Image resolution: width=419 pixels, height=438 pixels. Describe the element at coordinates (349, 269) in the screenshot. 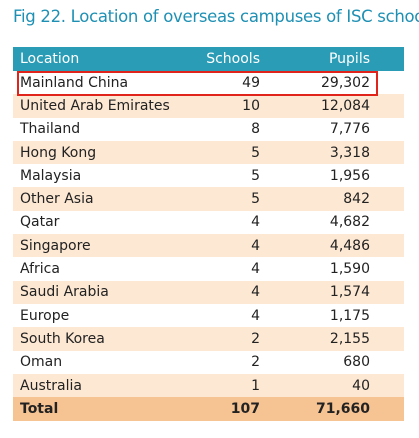

I see `cell: 1,590` at that location.